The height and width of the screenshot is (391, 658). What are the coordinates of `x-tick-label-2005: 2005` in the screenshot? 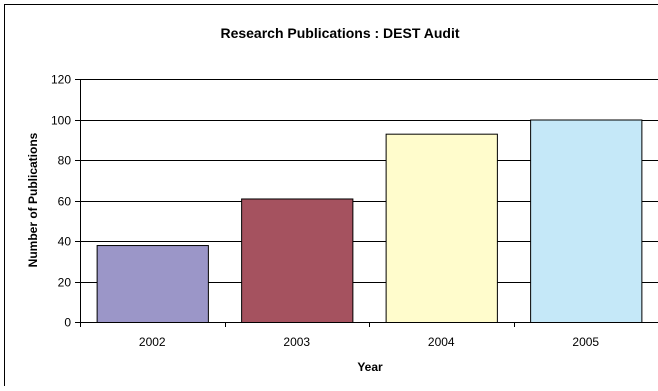 It's located at (585, 342).